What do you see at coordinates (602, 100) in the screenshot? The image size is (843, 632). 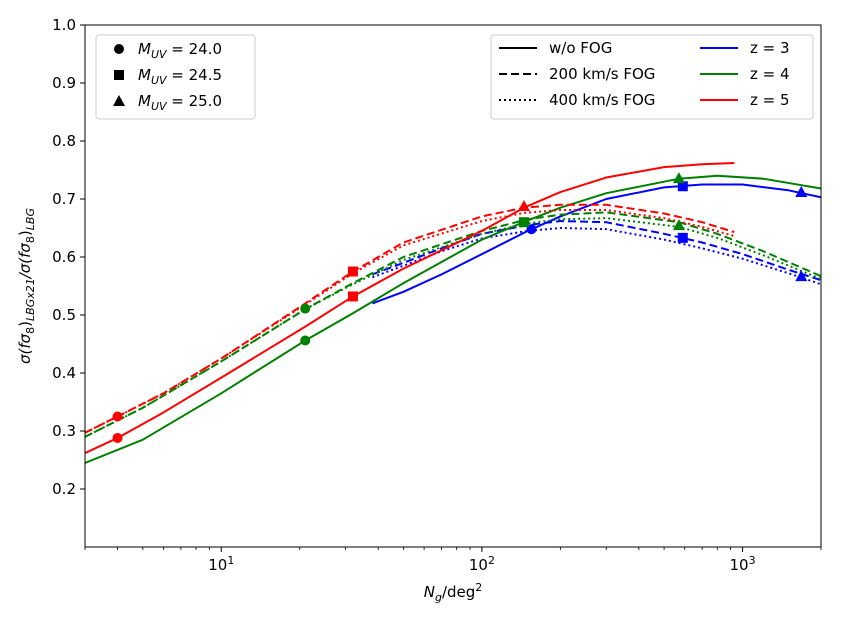 I see `legend-style-label: 400 km/s FOG` at bounding box center [602, 100].